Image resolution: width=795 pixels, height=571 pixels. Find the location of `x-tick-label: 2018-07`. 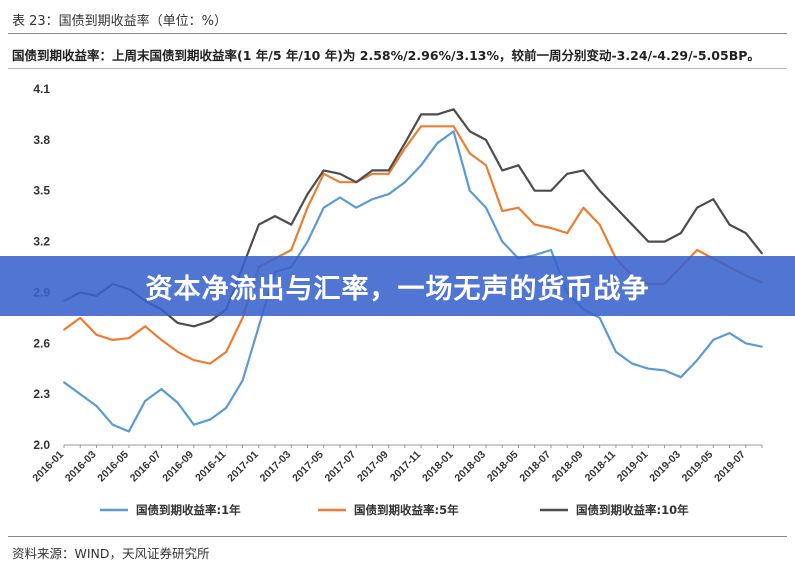

x-tick-label: 2018-07 is located at coordinates (535, 467).